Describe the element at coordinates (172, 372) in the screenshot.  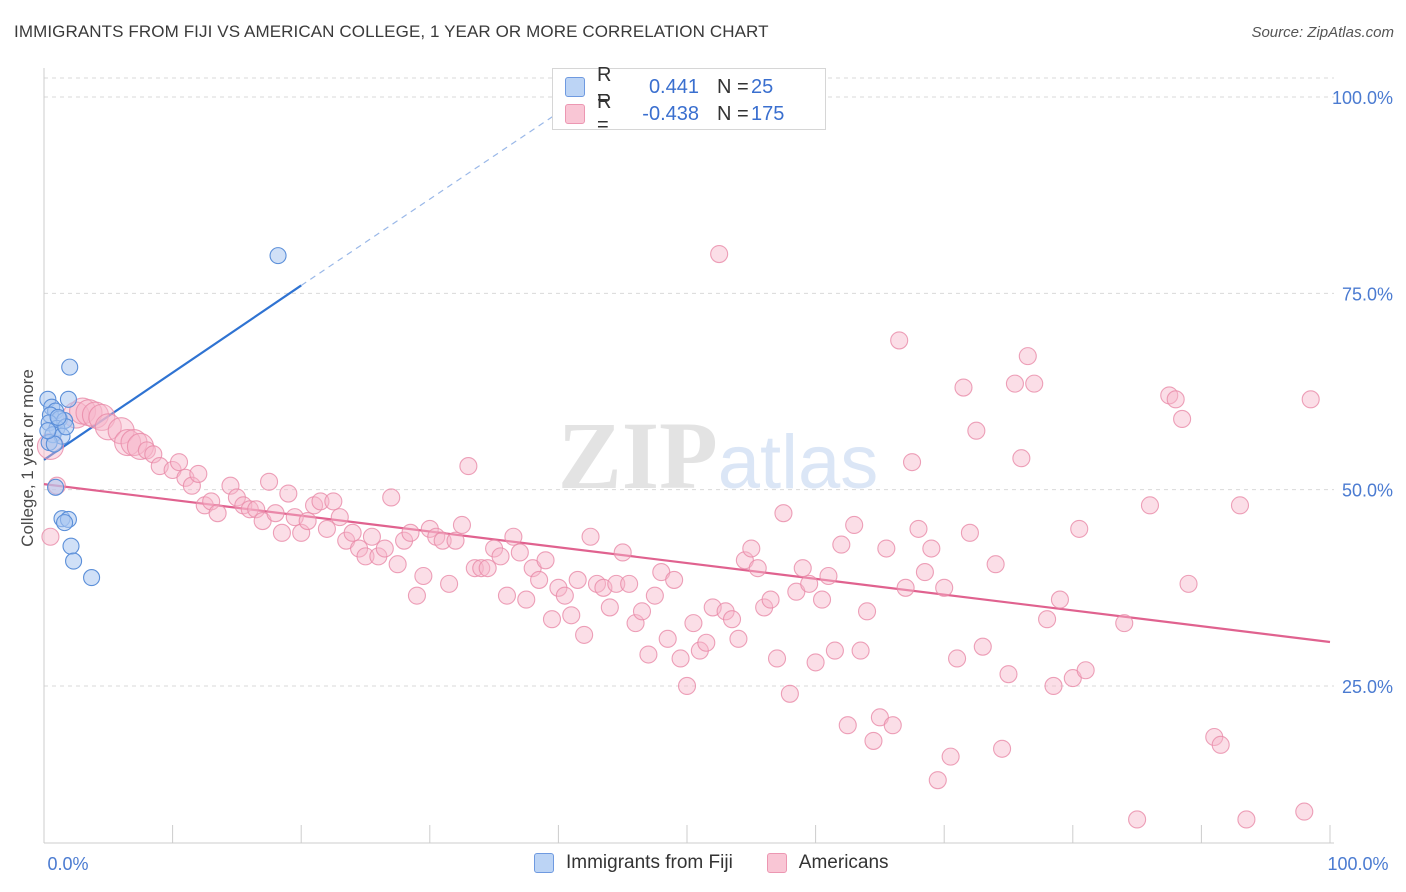
I see `fiji-trend-line` at that location.